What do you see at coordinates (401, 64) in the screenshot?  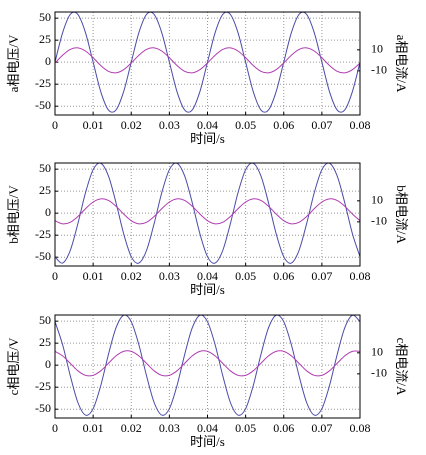 I see `y2-axis-label: a相电流/A` at bounding box center [401, 64].